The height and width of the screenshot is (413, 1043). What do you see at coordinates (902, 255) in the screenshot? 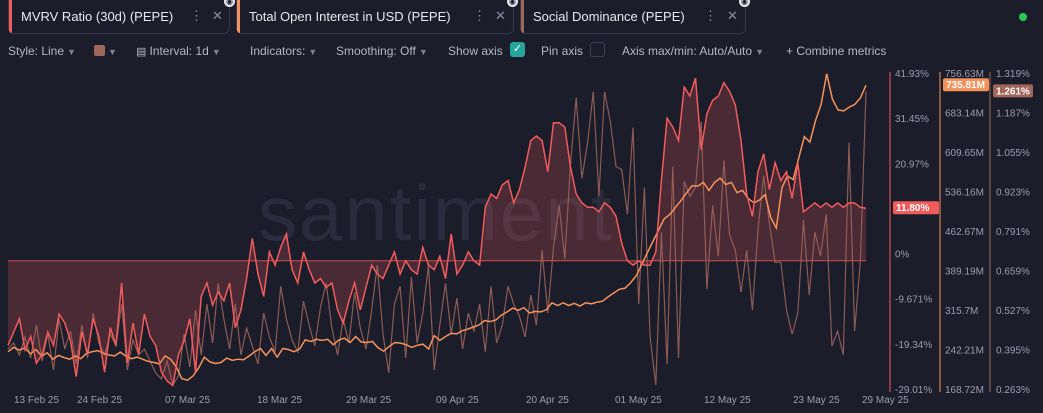
I see `axis-tick-label: 0%` at bounding box center [902, 255].